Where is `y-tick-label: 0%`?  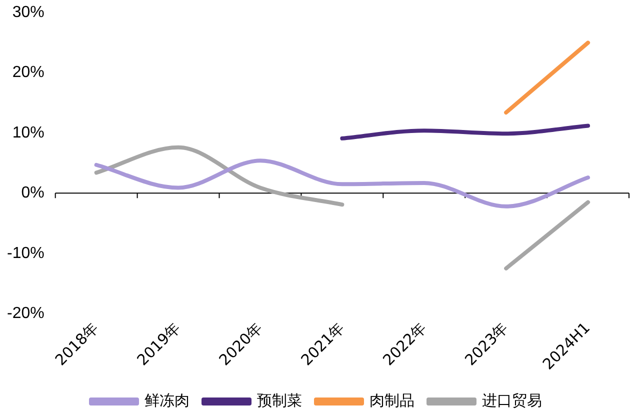 y-tick-label: 0% is located at coordinates (32, 193).